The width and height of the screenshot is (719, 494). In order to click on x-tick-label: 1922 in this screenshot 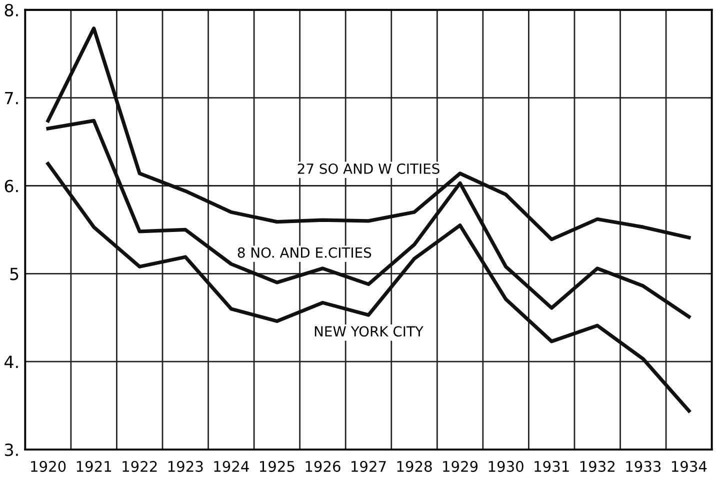, I will do `click(139, 466)`.